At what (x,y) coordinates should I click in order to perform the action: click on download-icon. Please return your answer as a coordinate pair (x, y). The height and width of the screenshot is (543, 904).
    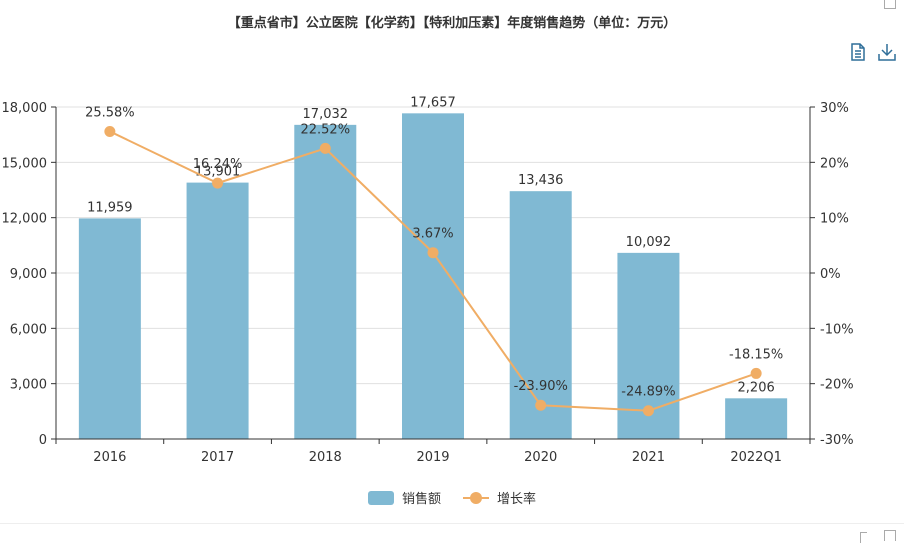
    Looking at the image, I should click on (887, 52).